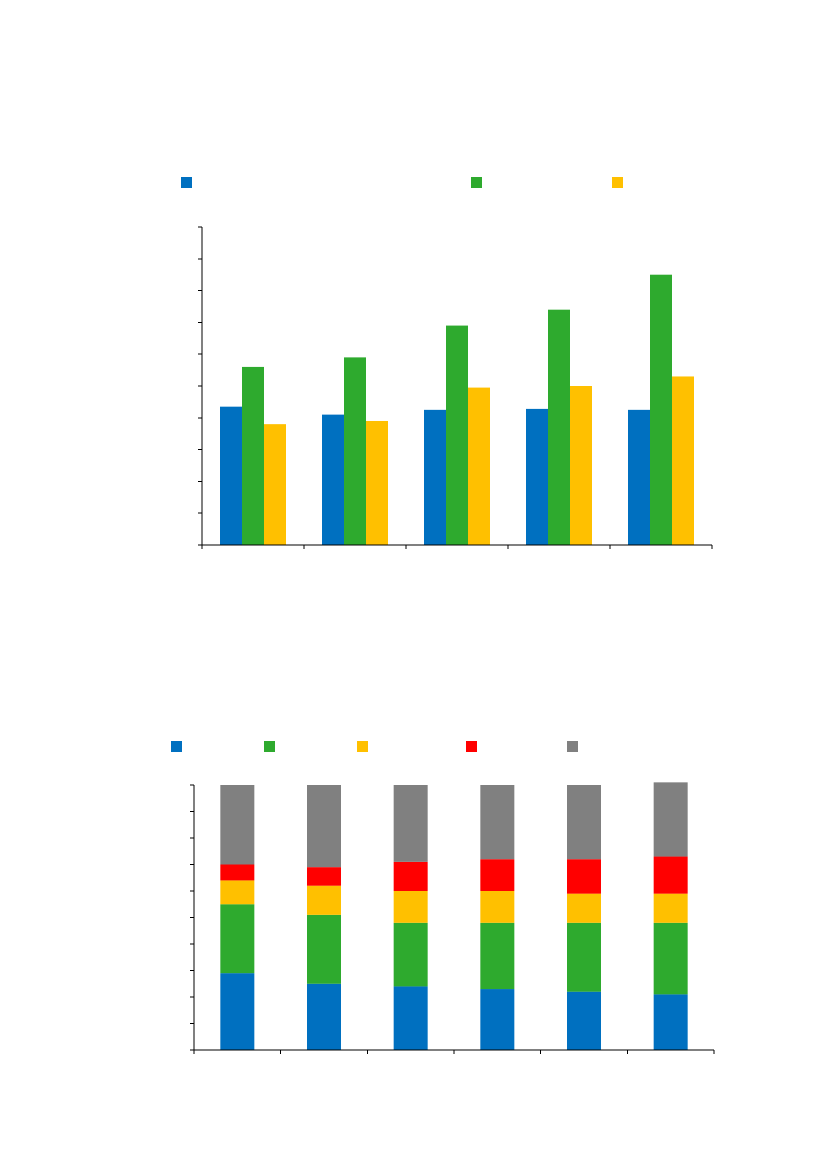  Describe the element at coordinates (237, 892) in the screenshot. I see `stack-s2-c0` at that location.